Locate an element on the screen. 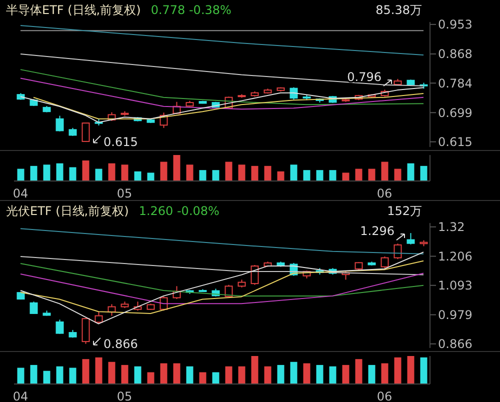 Image resolution: width=500 pixels, height=402 pixels. y-tick-label: 1.32 is located at coordinates (451, 227).